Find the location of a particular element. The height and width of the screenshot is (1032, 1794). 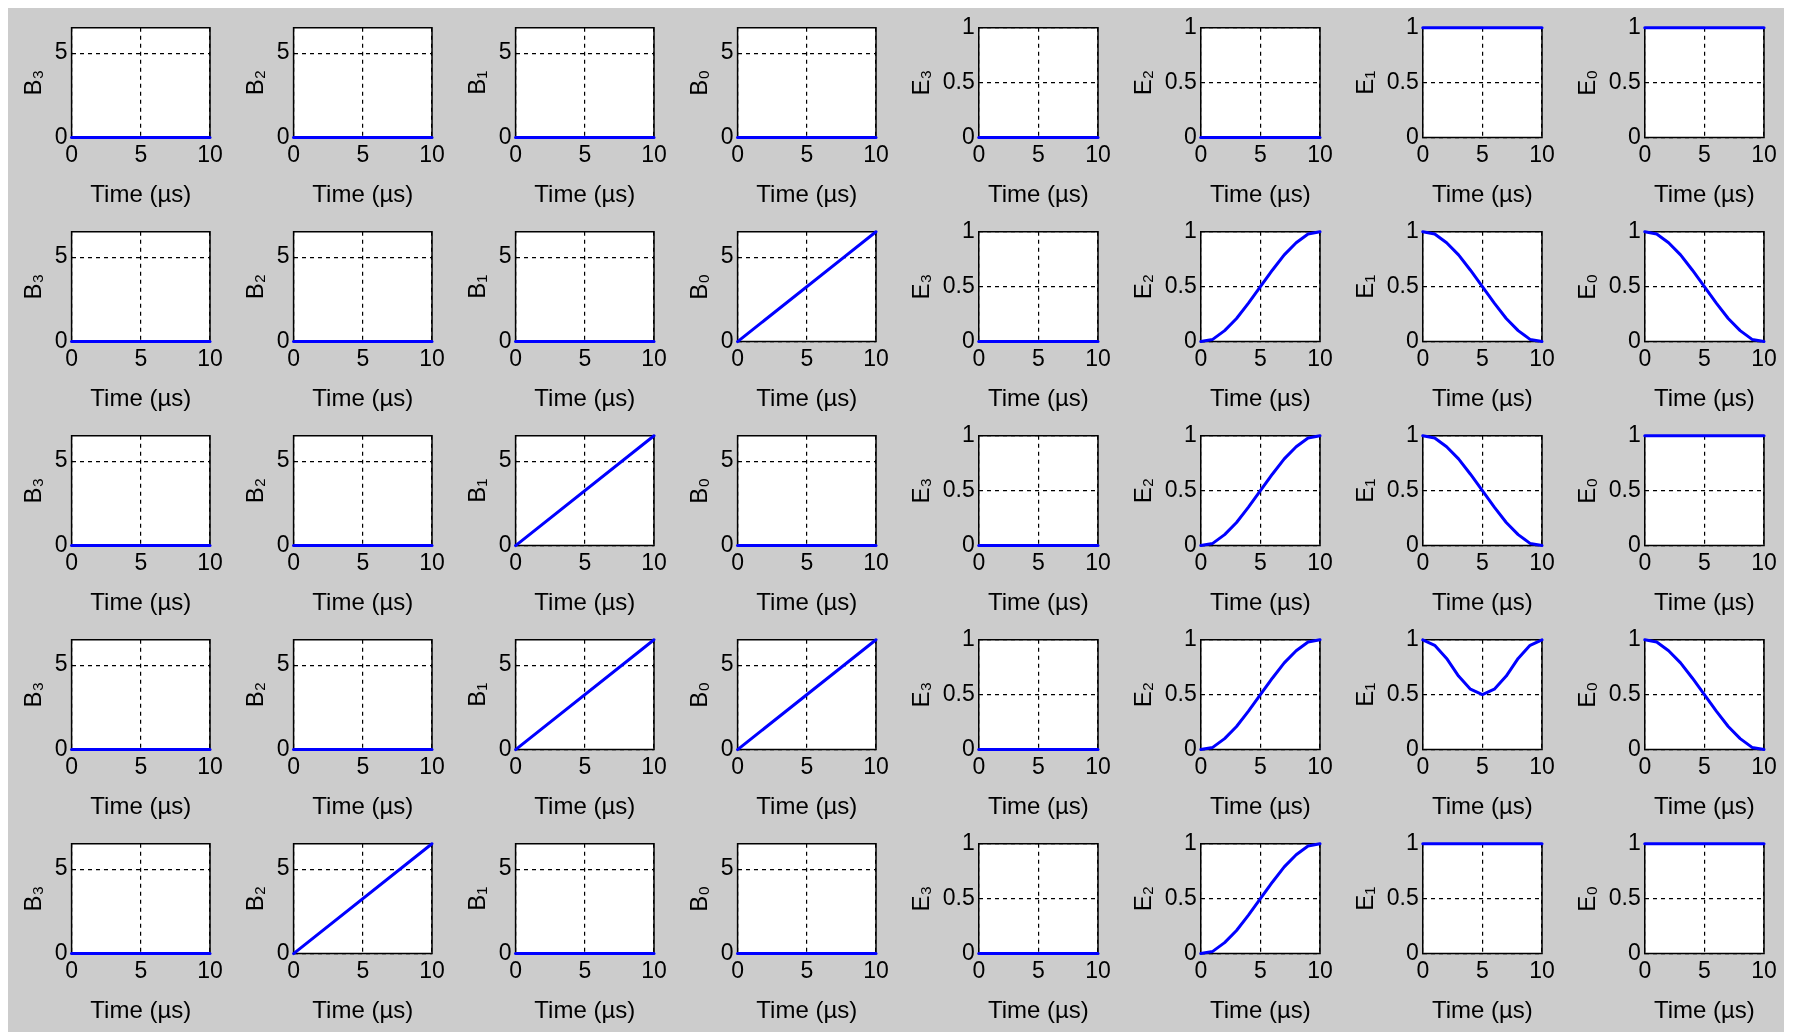

y-axis-title: E₀ is located at coordinates (1587, 82).